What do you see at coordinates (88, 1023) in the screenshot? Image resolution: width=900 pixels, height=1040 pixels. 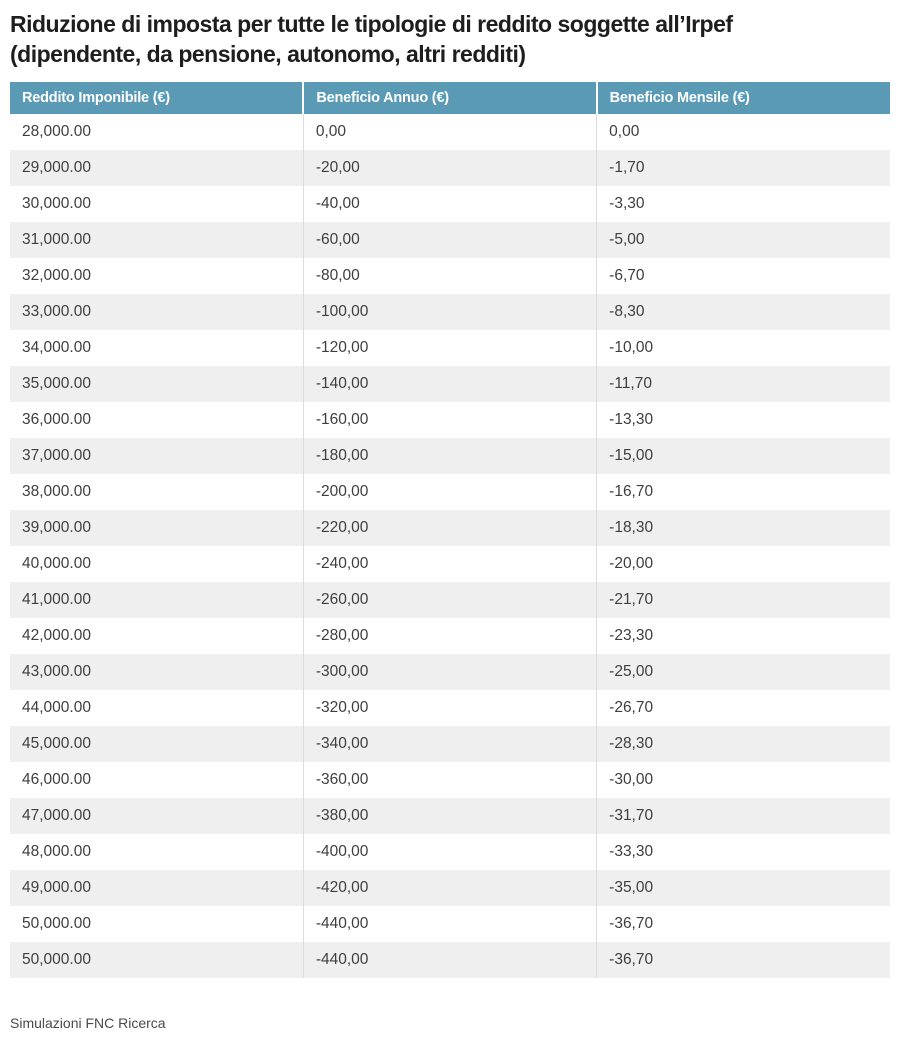 I see `source-note: Simulazioni FNC Ricerca` at bounding box center [88, 1023].